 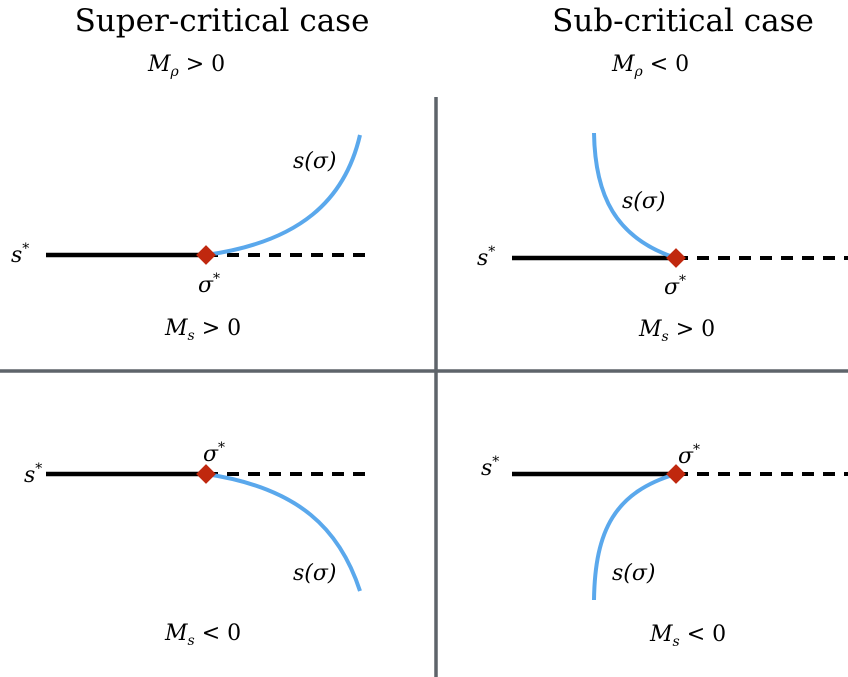 I want to click on panel-top-right: s* σ* s(σ) Ms > 0, so click(x=662, y=238).